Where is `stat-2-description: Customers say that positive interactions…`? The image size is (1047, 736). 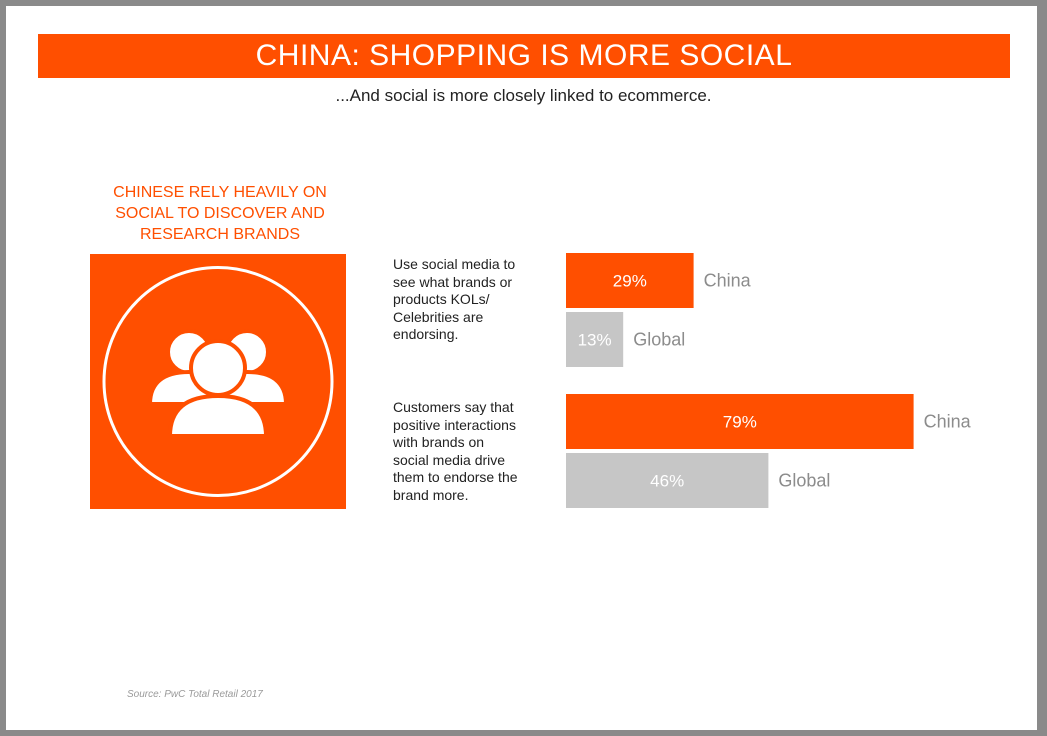 stat-2-description: Customers say that positive interactions… is located at coordinates (455, 451).